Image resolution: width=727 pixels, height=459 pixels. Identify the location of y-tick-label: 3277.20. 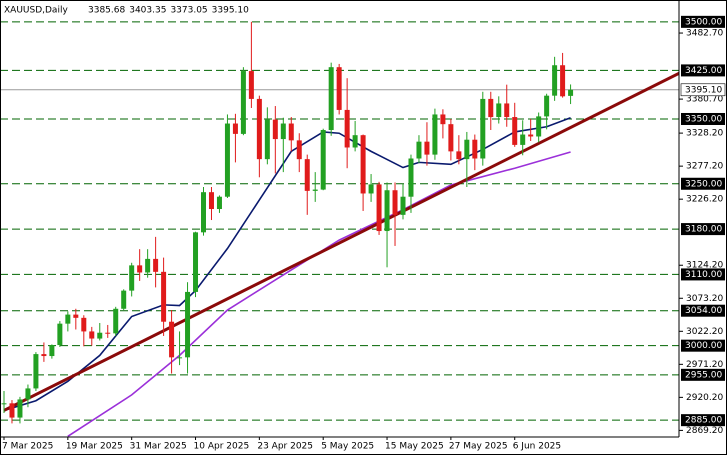
(704, 167).